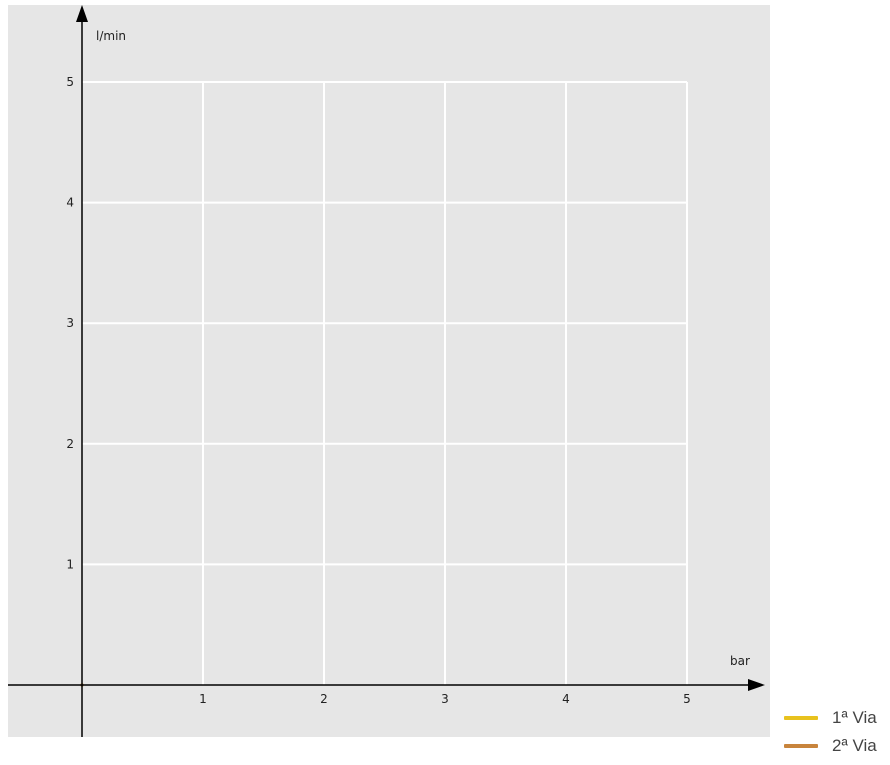 The image size is (890, 765). I want to click on y-tick-label-3: 3, so click(70, 323).